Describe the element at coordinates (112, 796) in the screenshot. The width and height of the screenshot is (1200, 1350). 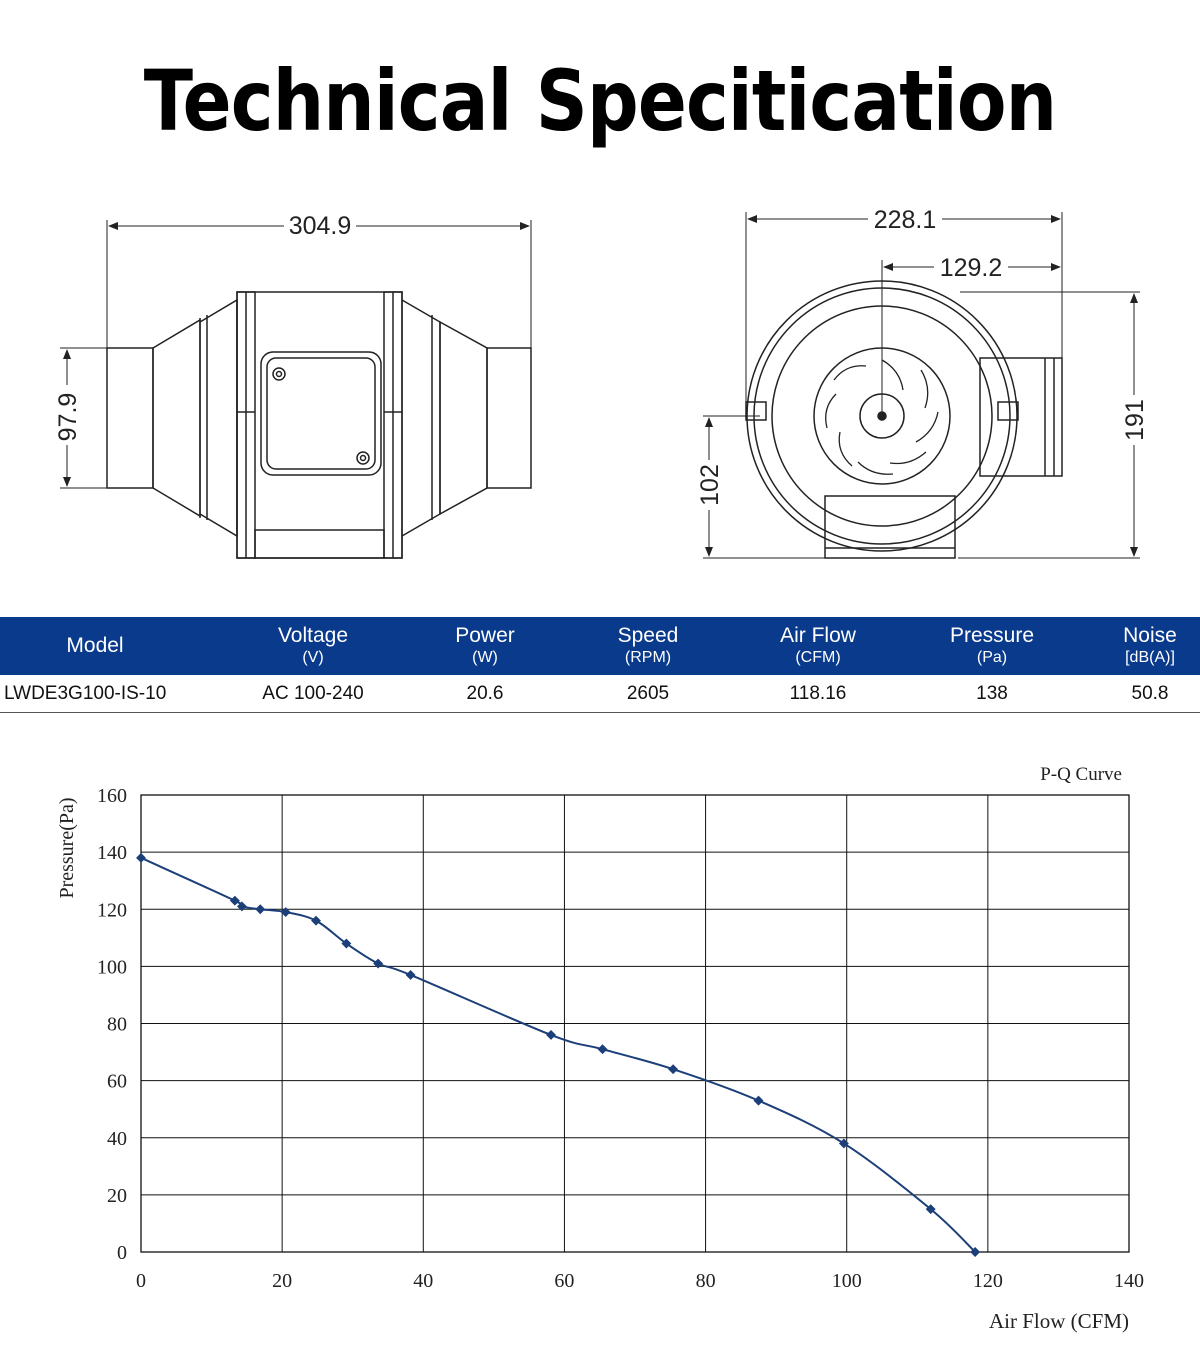
I see `y-tick-label: 160` at that location.